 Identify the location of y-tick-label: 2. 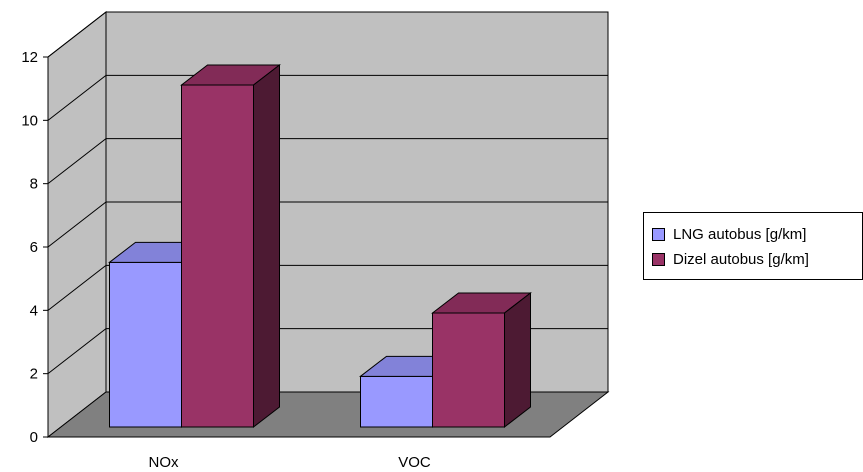
(34, 374).